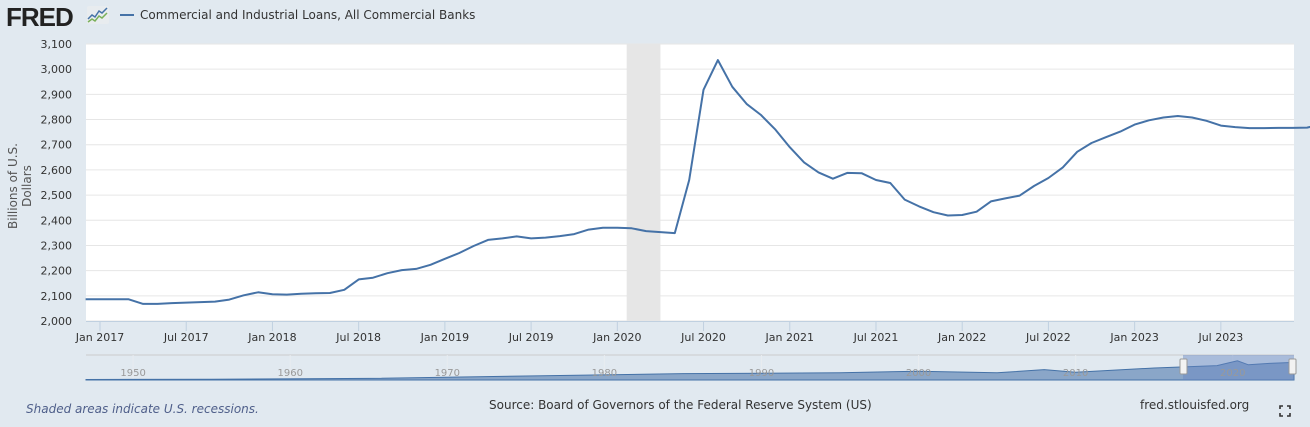 Image resolution: width=1310 pixels, height=427 pixels. Describe the element at coordinates (789, 337) in the screenshot. I see `x-tick-label: Jan 2021` at that location.